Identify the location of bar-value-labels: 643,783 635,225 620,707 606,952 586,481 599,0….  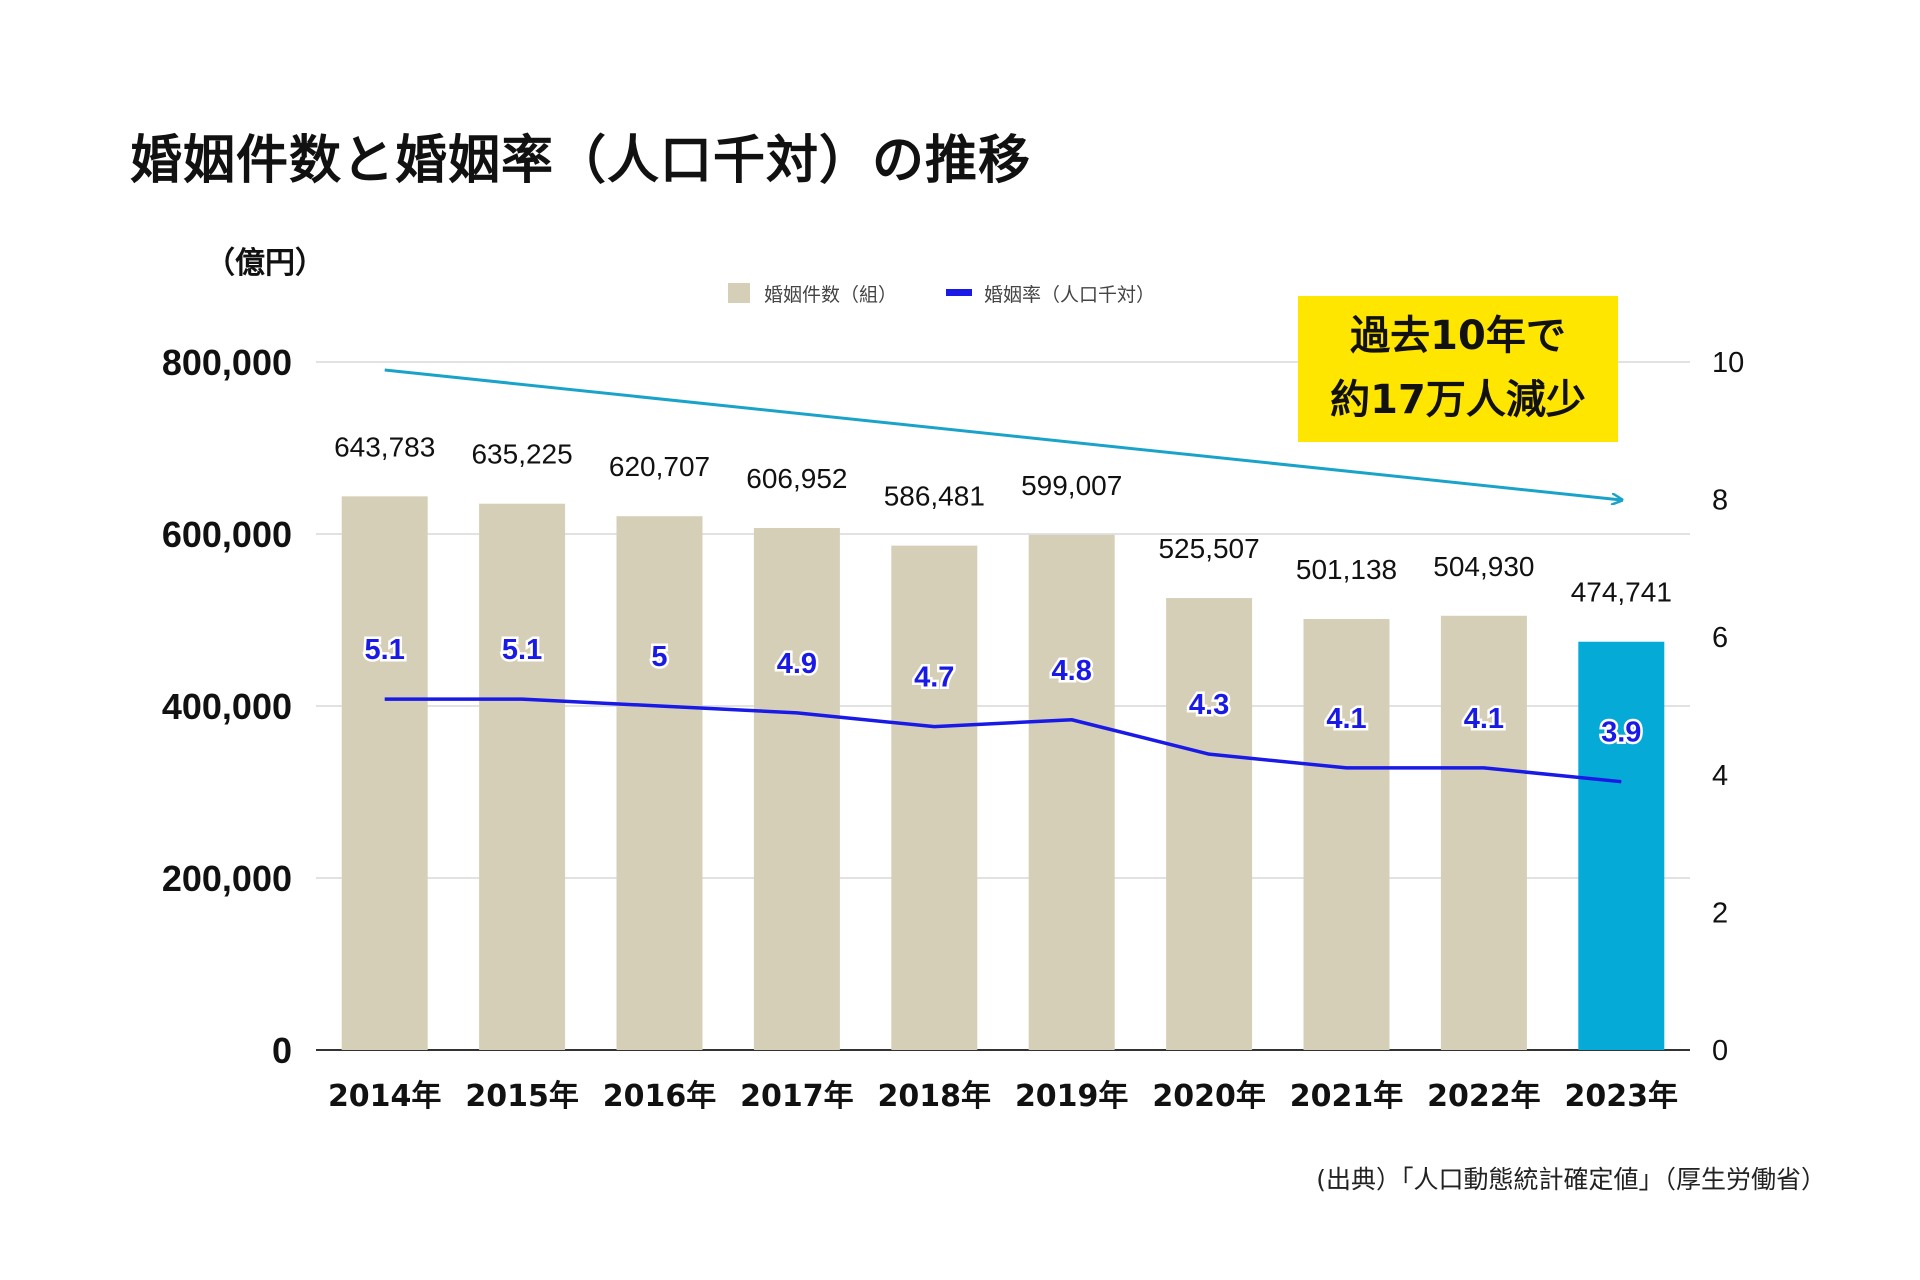
(1003, 519).